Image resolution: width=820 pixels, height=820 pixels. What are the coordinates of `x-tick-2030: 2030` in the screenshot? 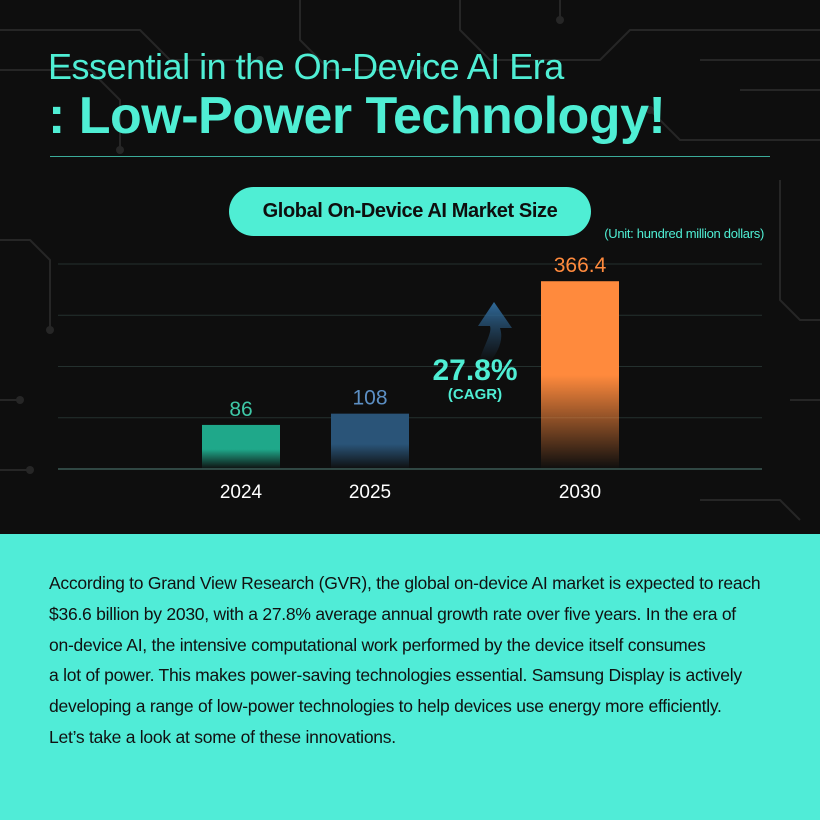 It's located at (580, 492).